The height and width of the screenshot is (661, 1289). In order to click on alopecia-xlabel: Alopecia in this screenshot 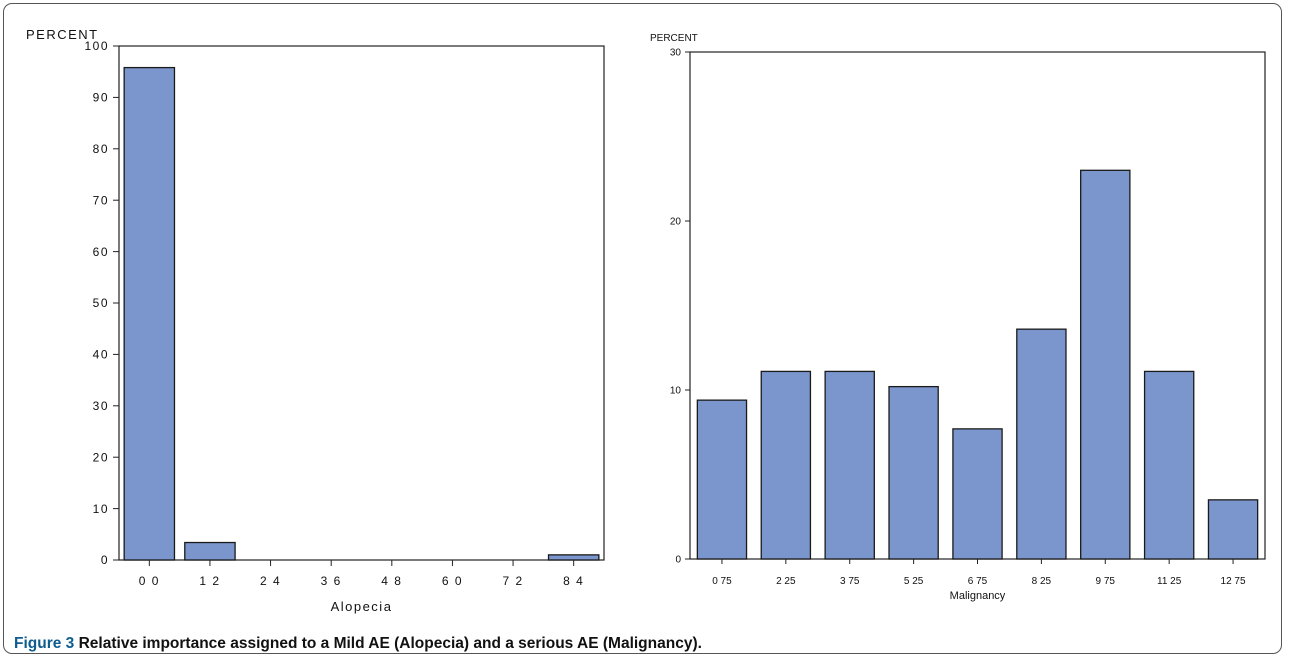, I will do `click(362, 606)`.